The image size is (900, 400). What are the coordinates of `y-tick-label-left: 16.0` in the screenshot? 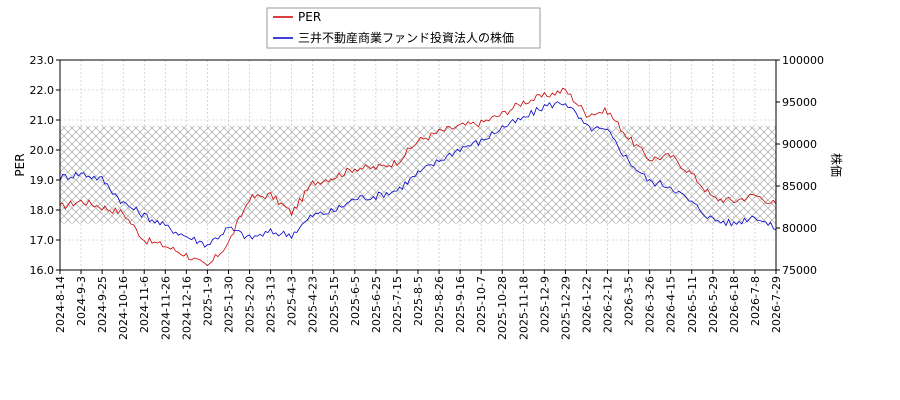 It's located at (42, 270).